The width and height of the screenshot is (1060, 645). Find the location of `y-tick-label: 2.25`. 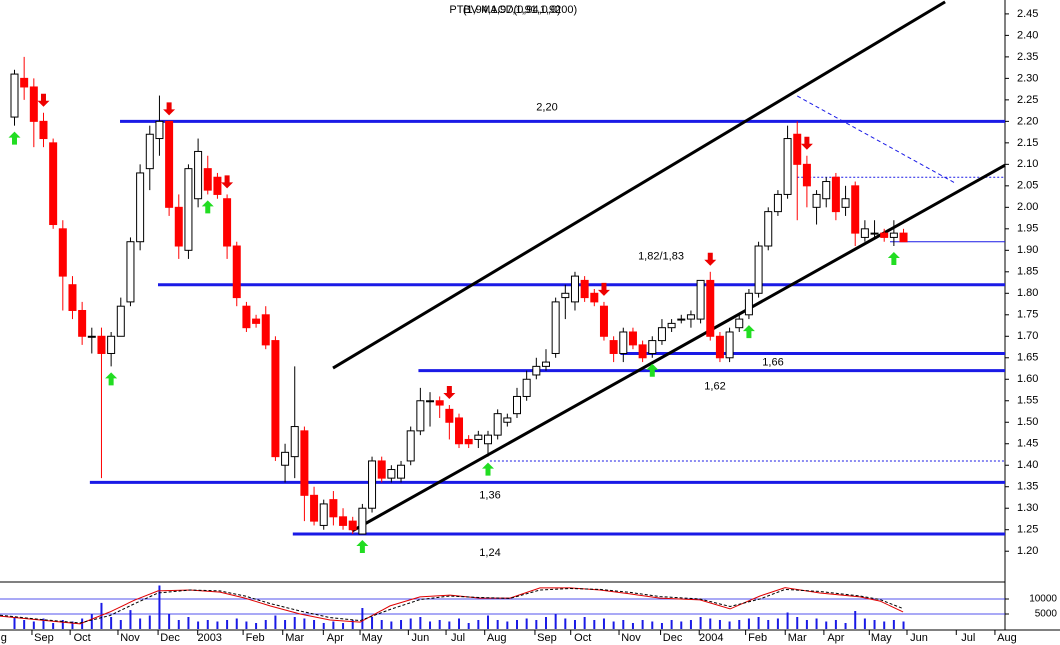

y-tick-label: 2.25 is located at coordinates (1027, 100).